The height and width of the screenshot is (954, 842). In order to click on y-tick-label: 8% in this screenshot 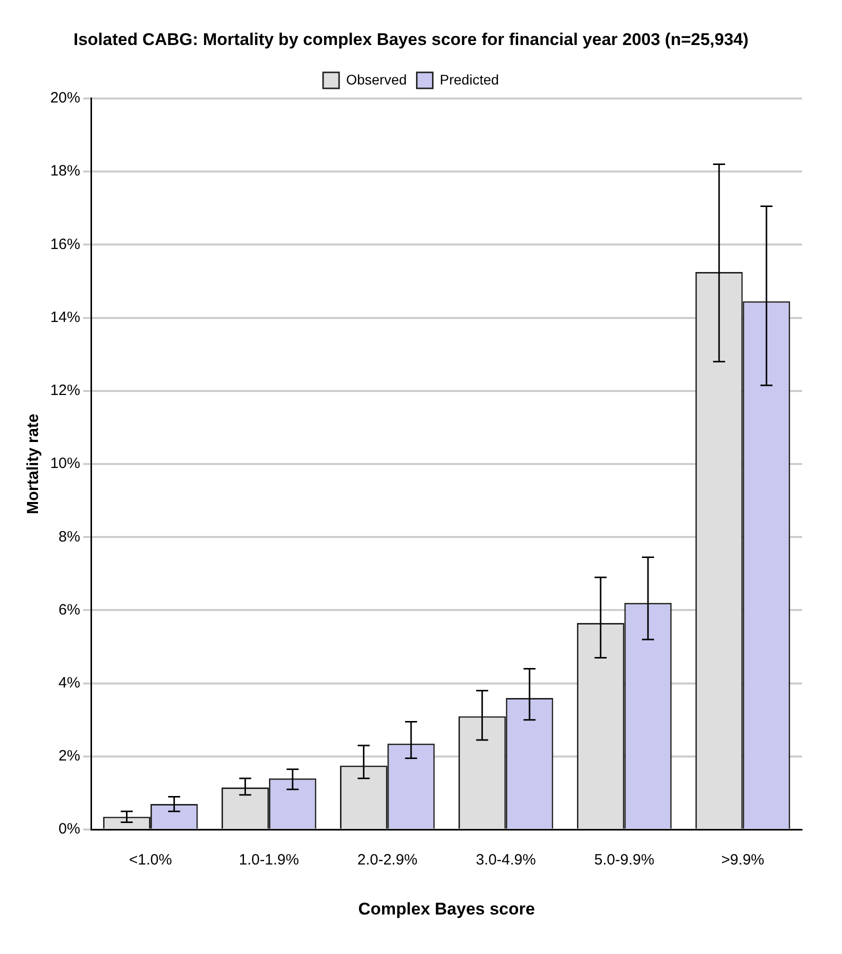, I will do `click(69, 537)`.